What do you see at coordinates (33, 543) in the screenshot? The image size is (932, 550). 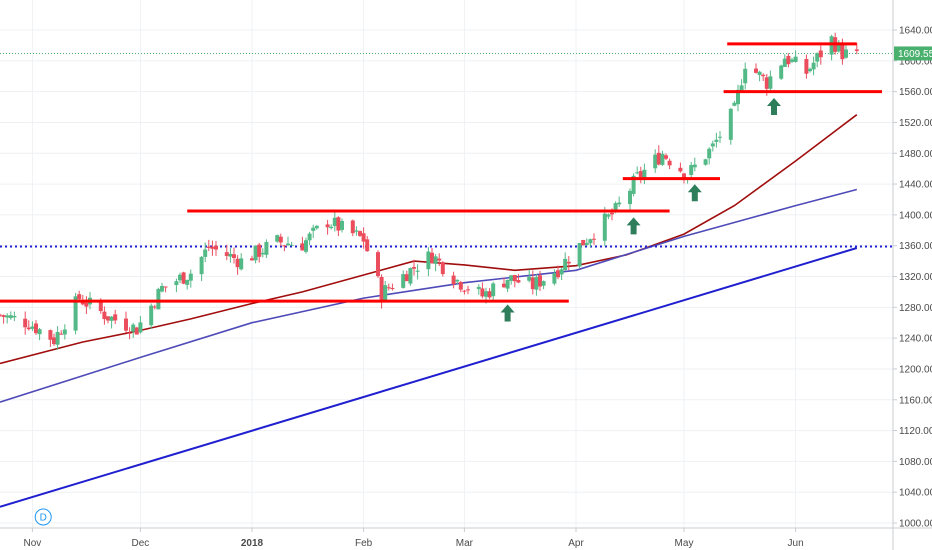 I see `x-tick-label: Nov` at bounding box center [33, 543].